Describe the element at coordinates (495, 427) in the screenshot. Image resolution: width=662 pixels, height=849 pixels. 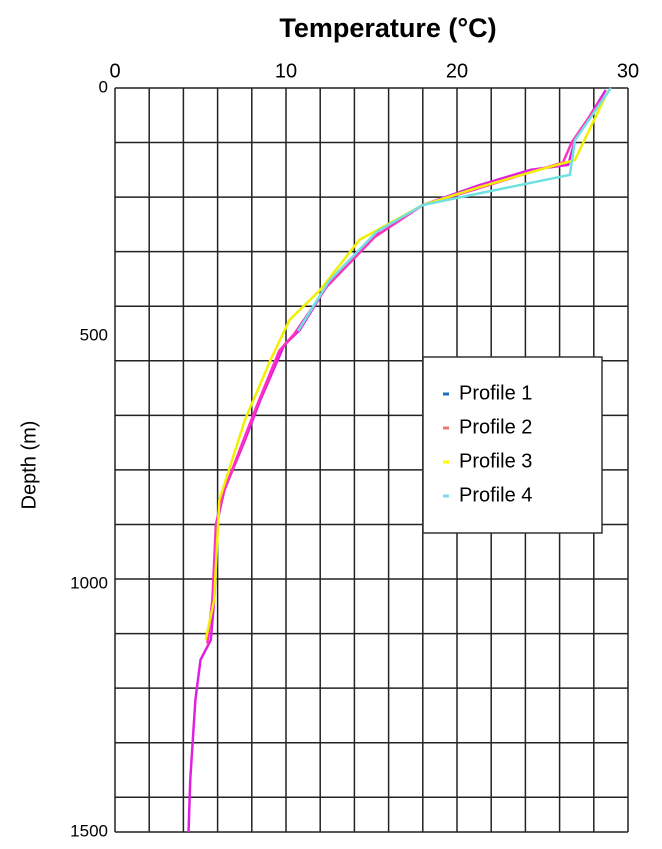
I see `legend-label: Profile 2` at that location.